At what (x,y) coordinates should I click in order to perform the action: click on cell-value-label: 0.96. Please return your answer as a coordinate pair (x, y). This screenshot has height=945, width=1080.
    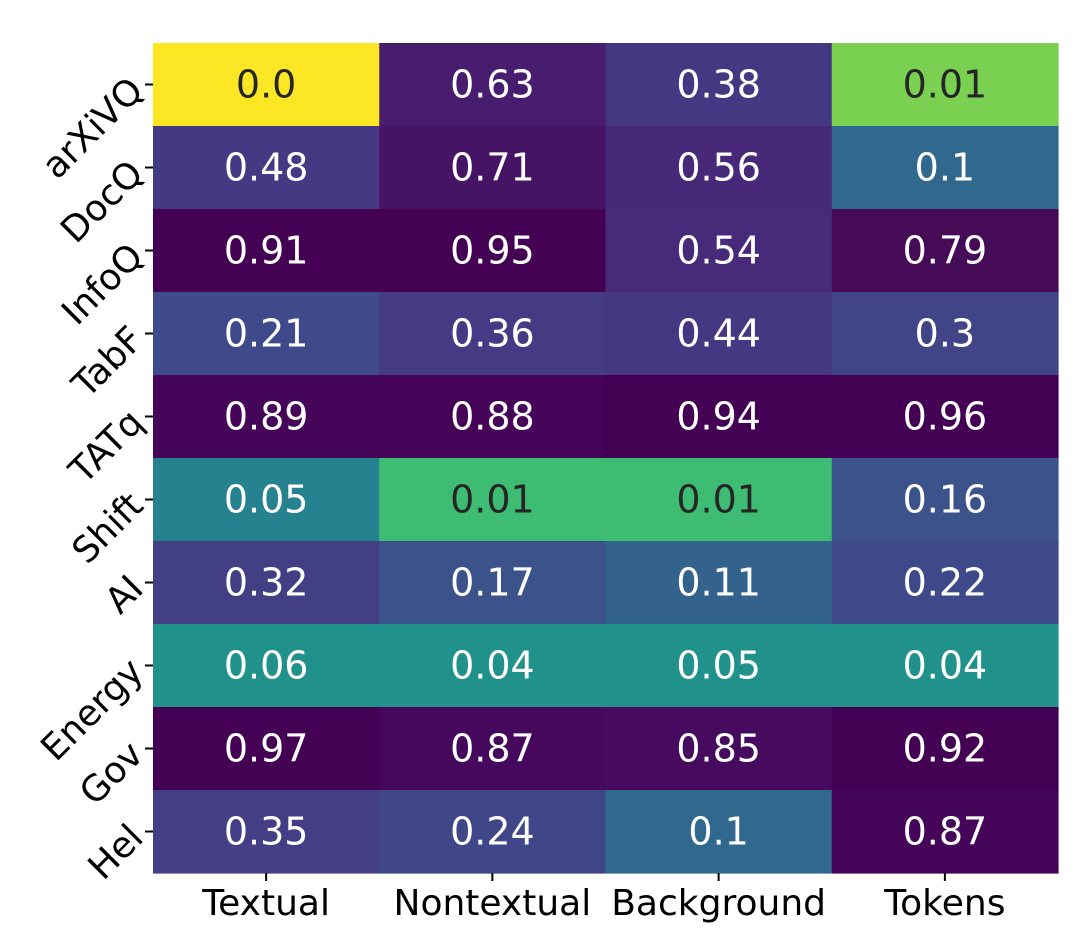
    Looking at the image, I should click on (945, 417).